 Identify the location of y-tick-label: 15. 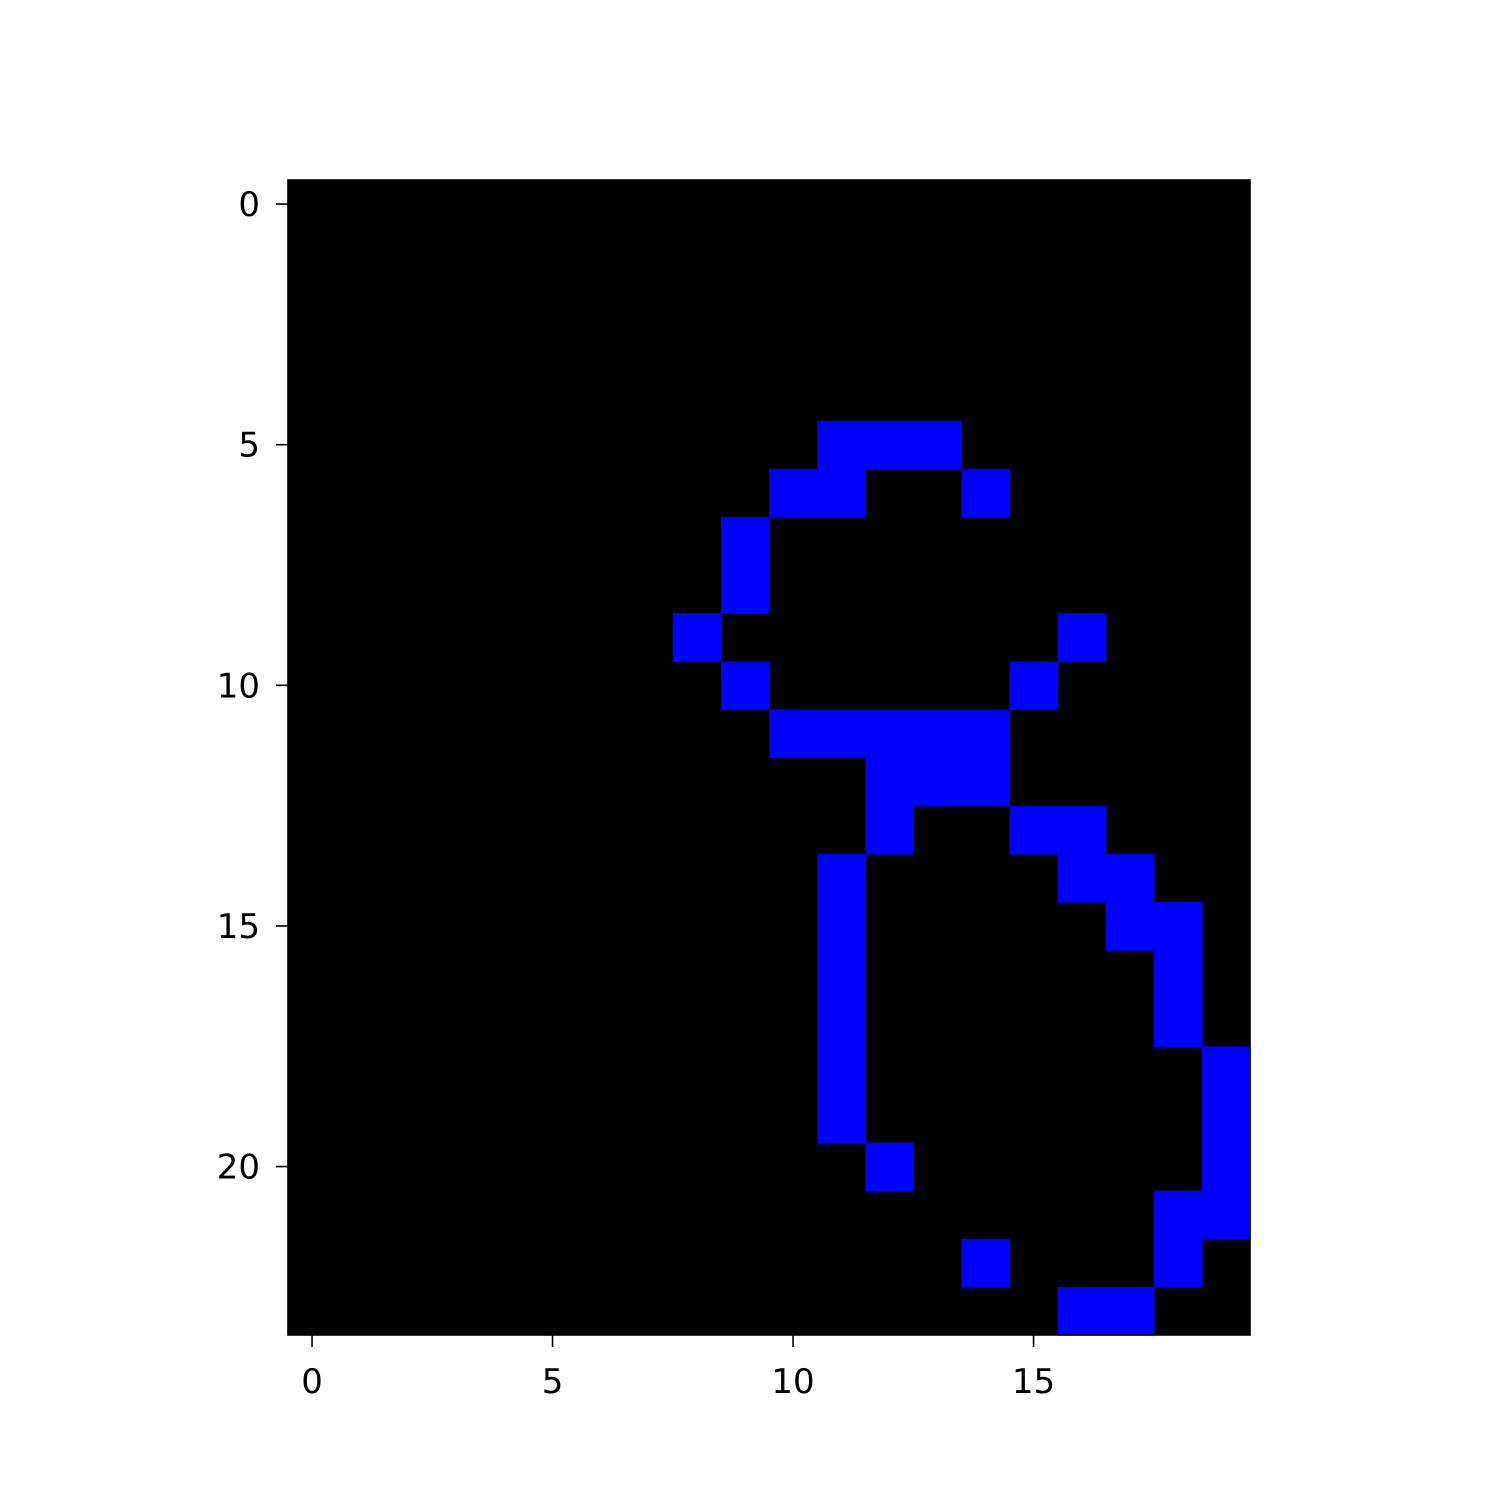
(238, 927).